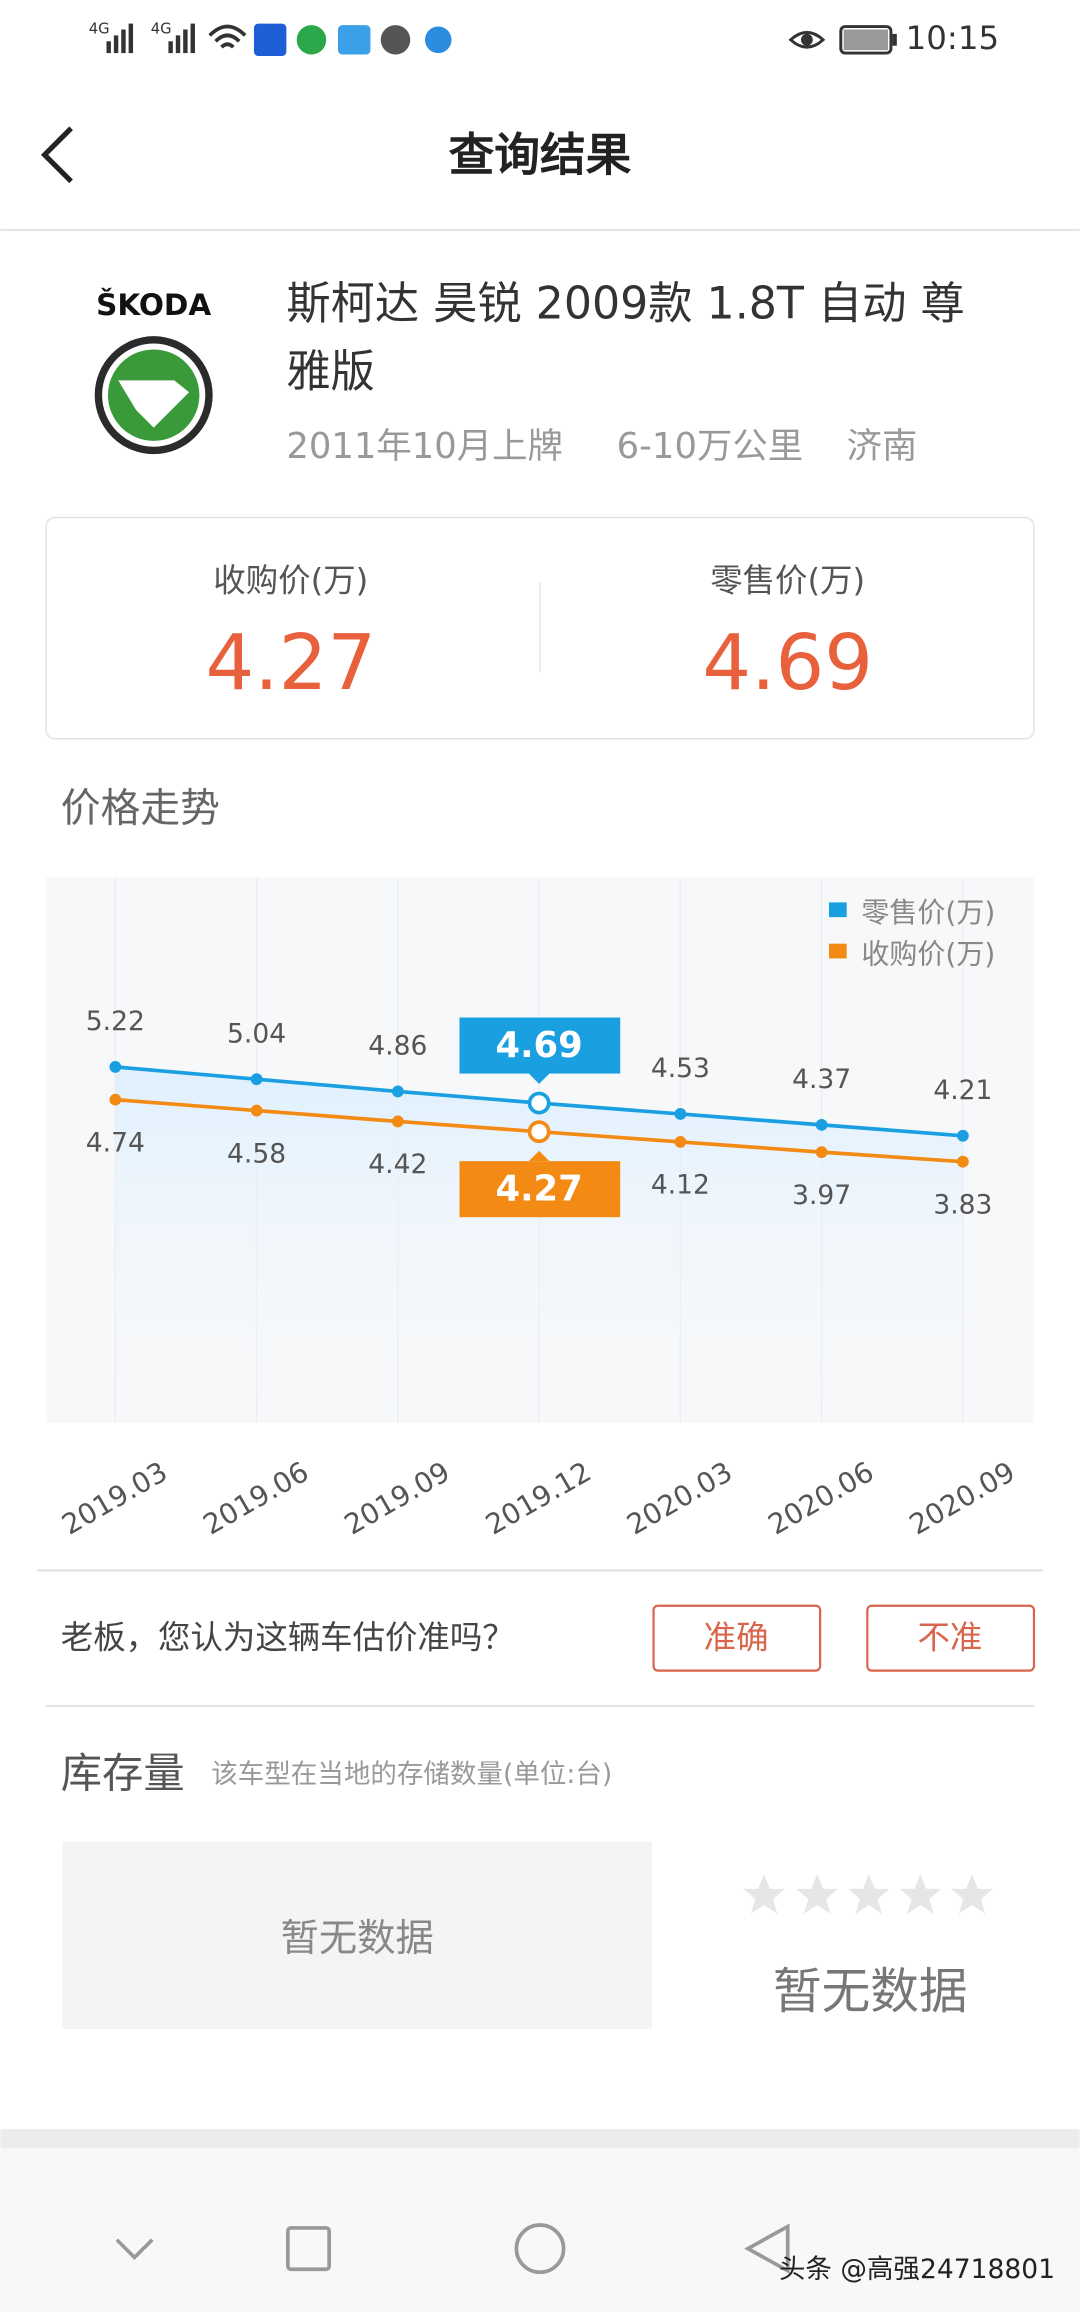 This screenshot has height=2312, width=1080. I want to click on car-city: 济南, so click(882, 446).